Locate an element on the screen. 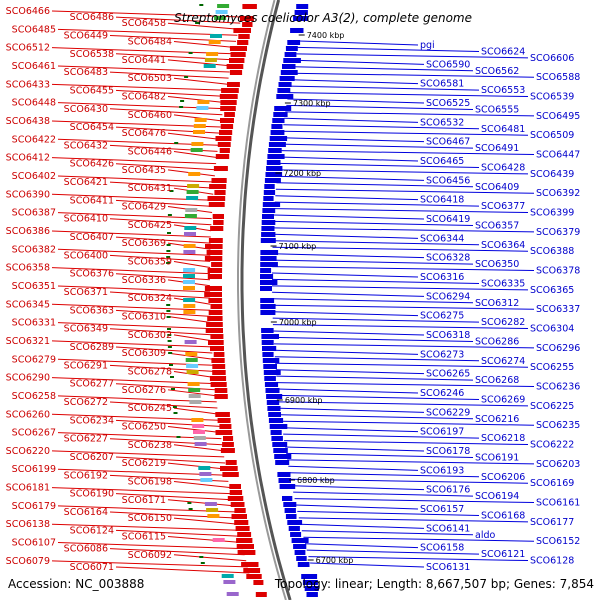 The image size is (600, 600). right-gene-label: SCO6379 is located at coordinates (558, 232).